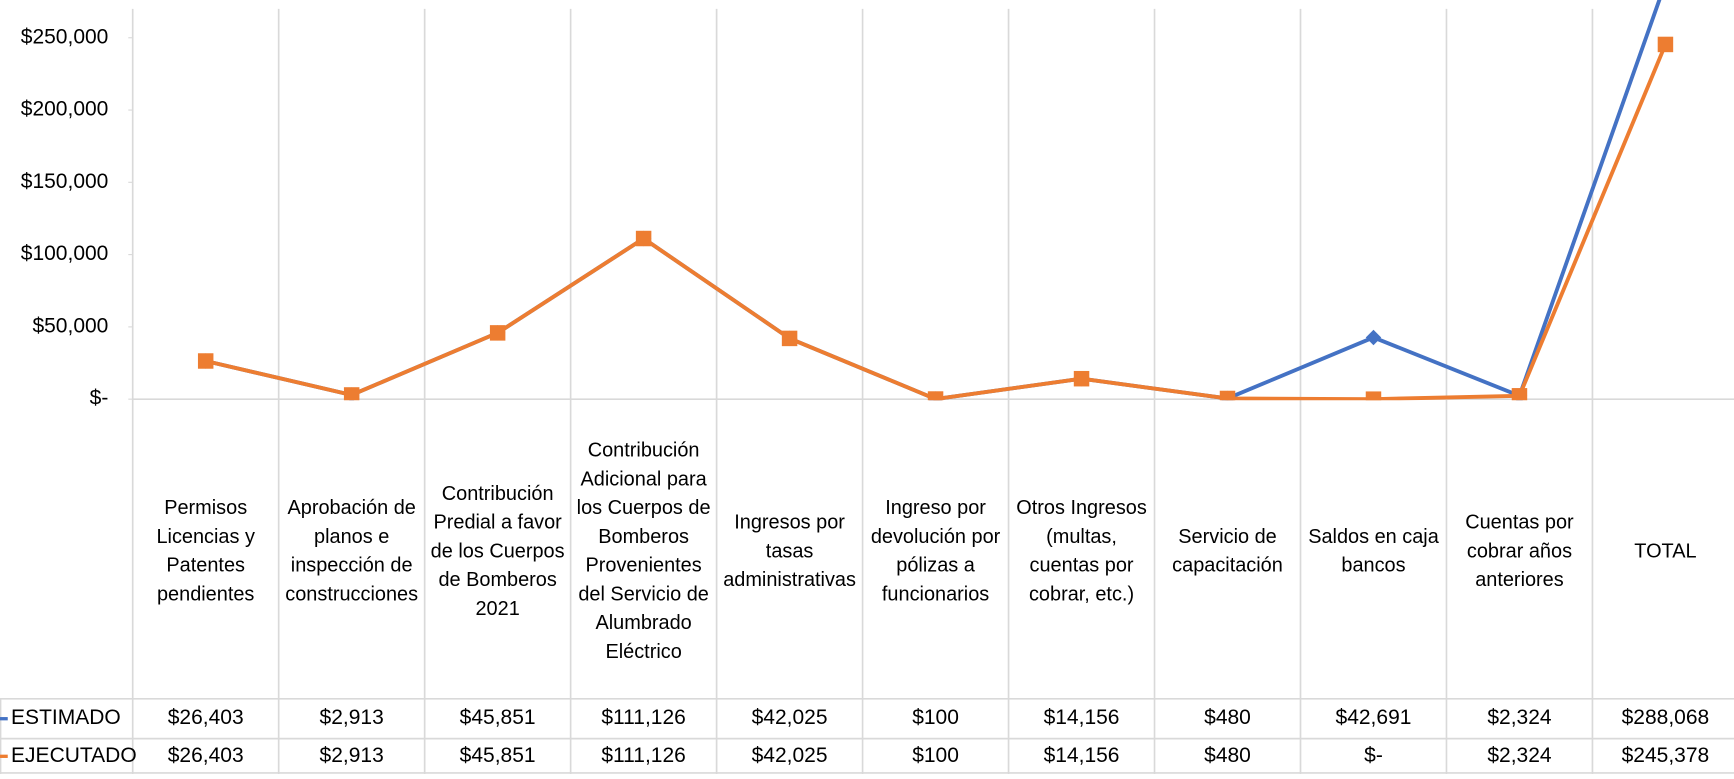 The height and width of the screenshot is (779, 1734). Describe the element at coordinates (65, 109) in the screenshot. I see `y-tick-label: $200,000` at that location.